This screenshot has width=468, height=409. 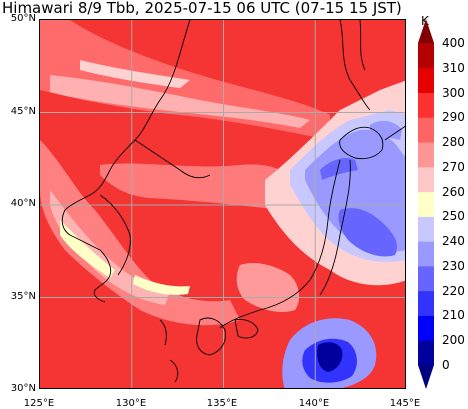 What do you see at coordinates (23, 18) in the screenshot?
I see `lat-label-50: 50°N` at bounding box center [23, 18].